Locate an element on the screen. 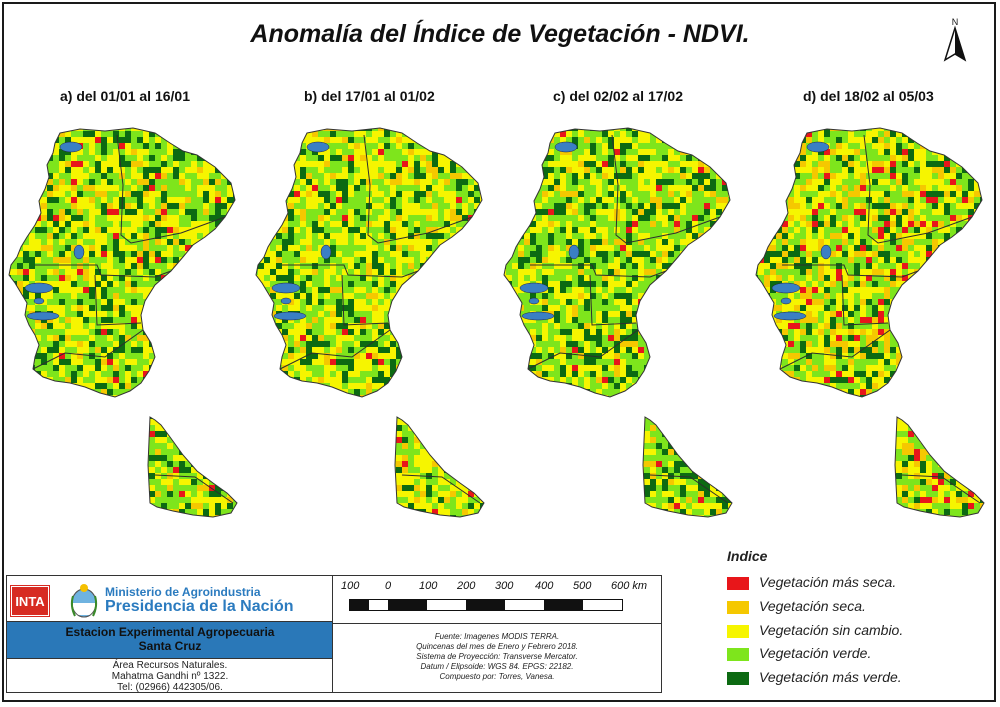 This screenshot has height=707, width=1000. address-line: Mahatma Gandhi nº 1322. is located at coordinates (170, 676).